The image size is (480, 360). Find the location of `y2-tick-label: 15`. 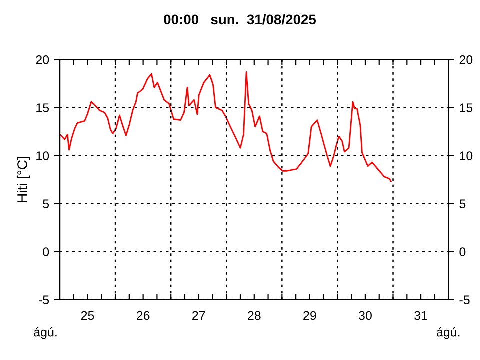

y2-tick-label: 15 is located at coordinates (466, 108).